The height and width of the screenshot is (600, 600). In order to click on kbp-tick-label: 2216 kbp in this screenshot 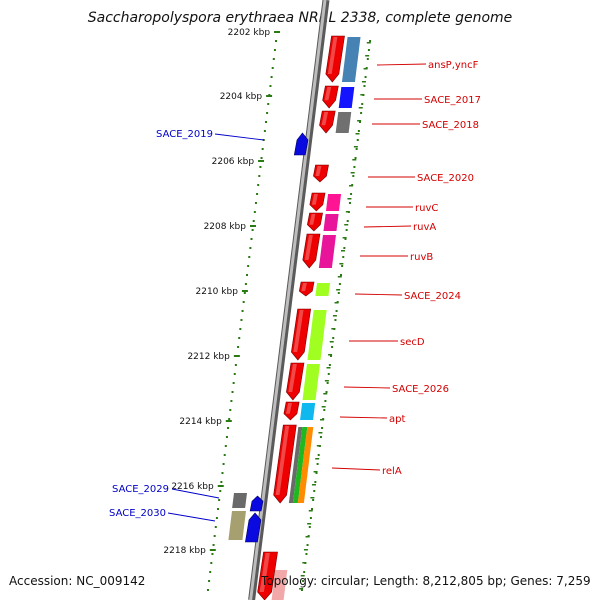, I will do `click(192, 487)`.